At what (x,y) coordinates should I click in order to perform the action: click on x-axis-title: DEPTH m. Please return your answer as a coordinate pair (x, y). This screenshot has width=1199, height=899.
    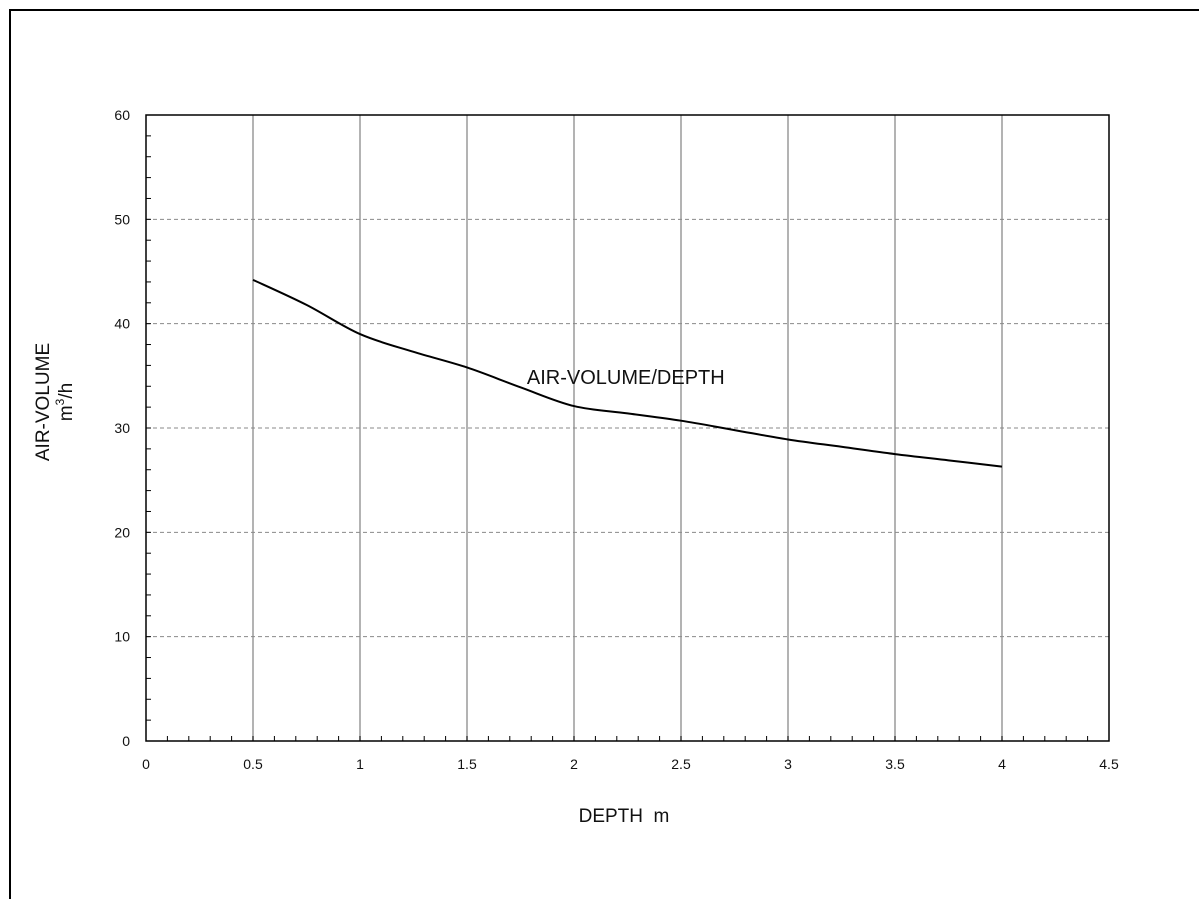
    Looking at the image, I should click on (624, 816).